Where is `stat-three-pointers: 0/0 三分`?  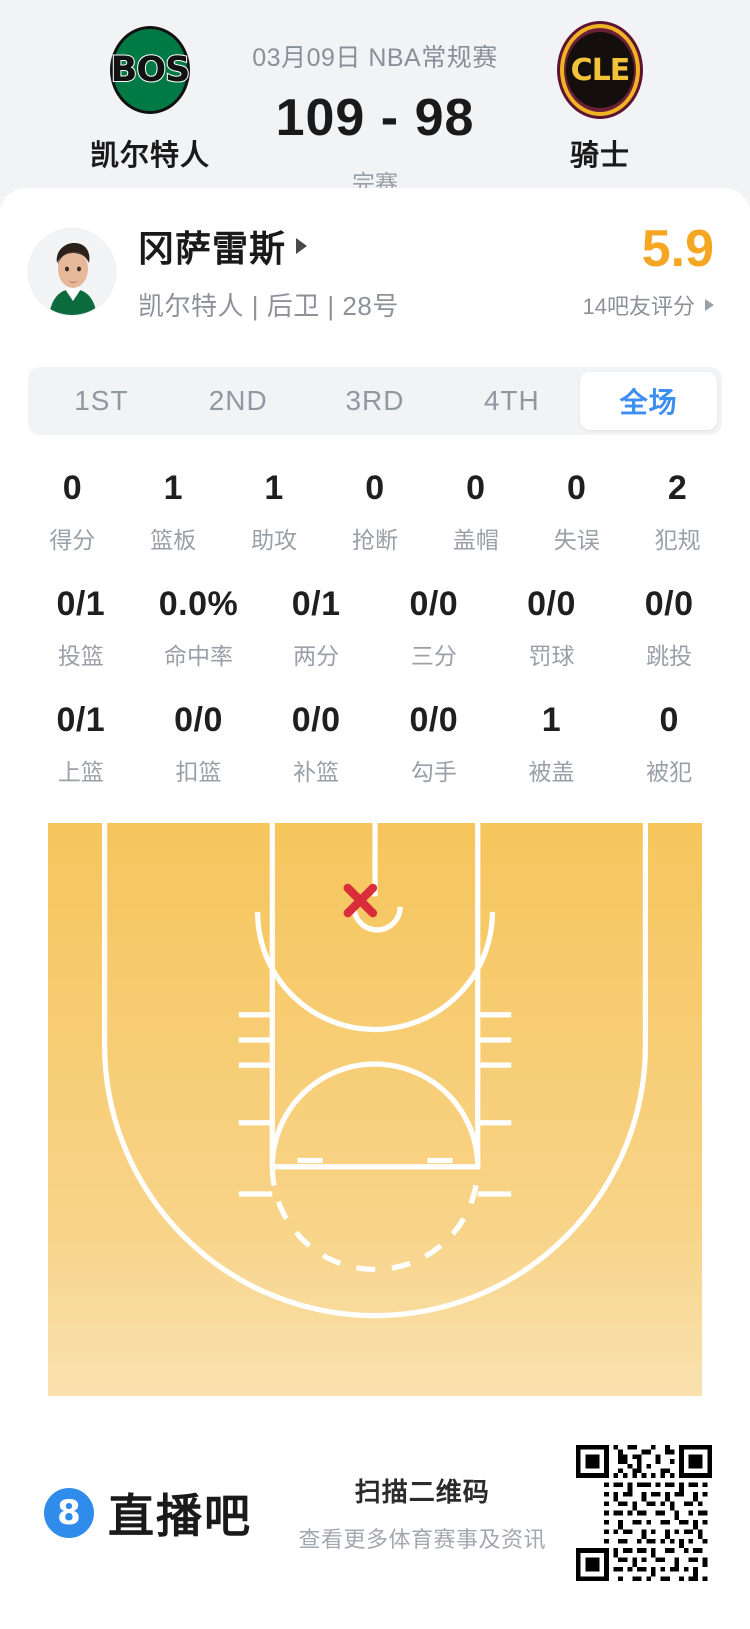
stat-three-pointers: 0/0 三分 is located at coordinates (434, 628).